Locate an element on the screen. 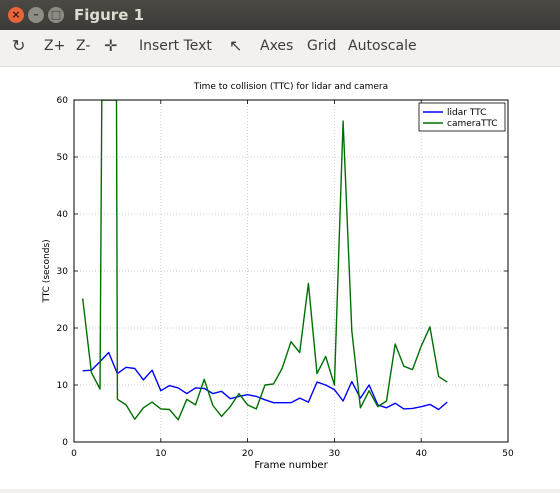  reset-view-button: ↻ is located at coordinates (19, 45).